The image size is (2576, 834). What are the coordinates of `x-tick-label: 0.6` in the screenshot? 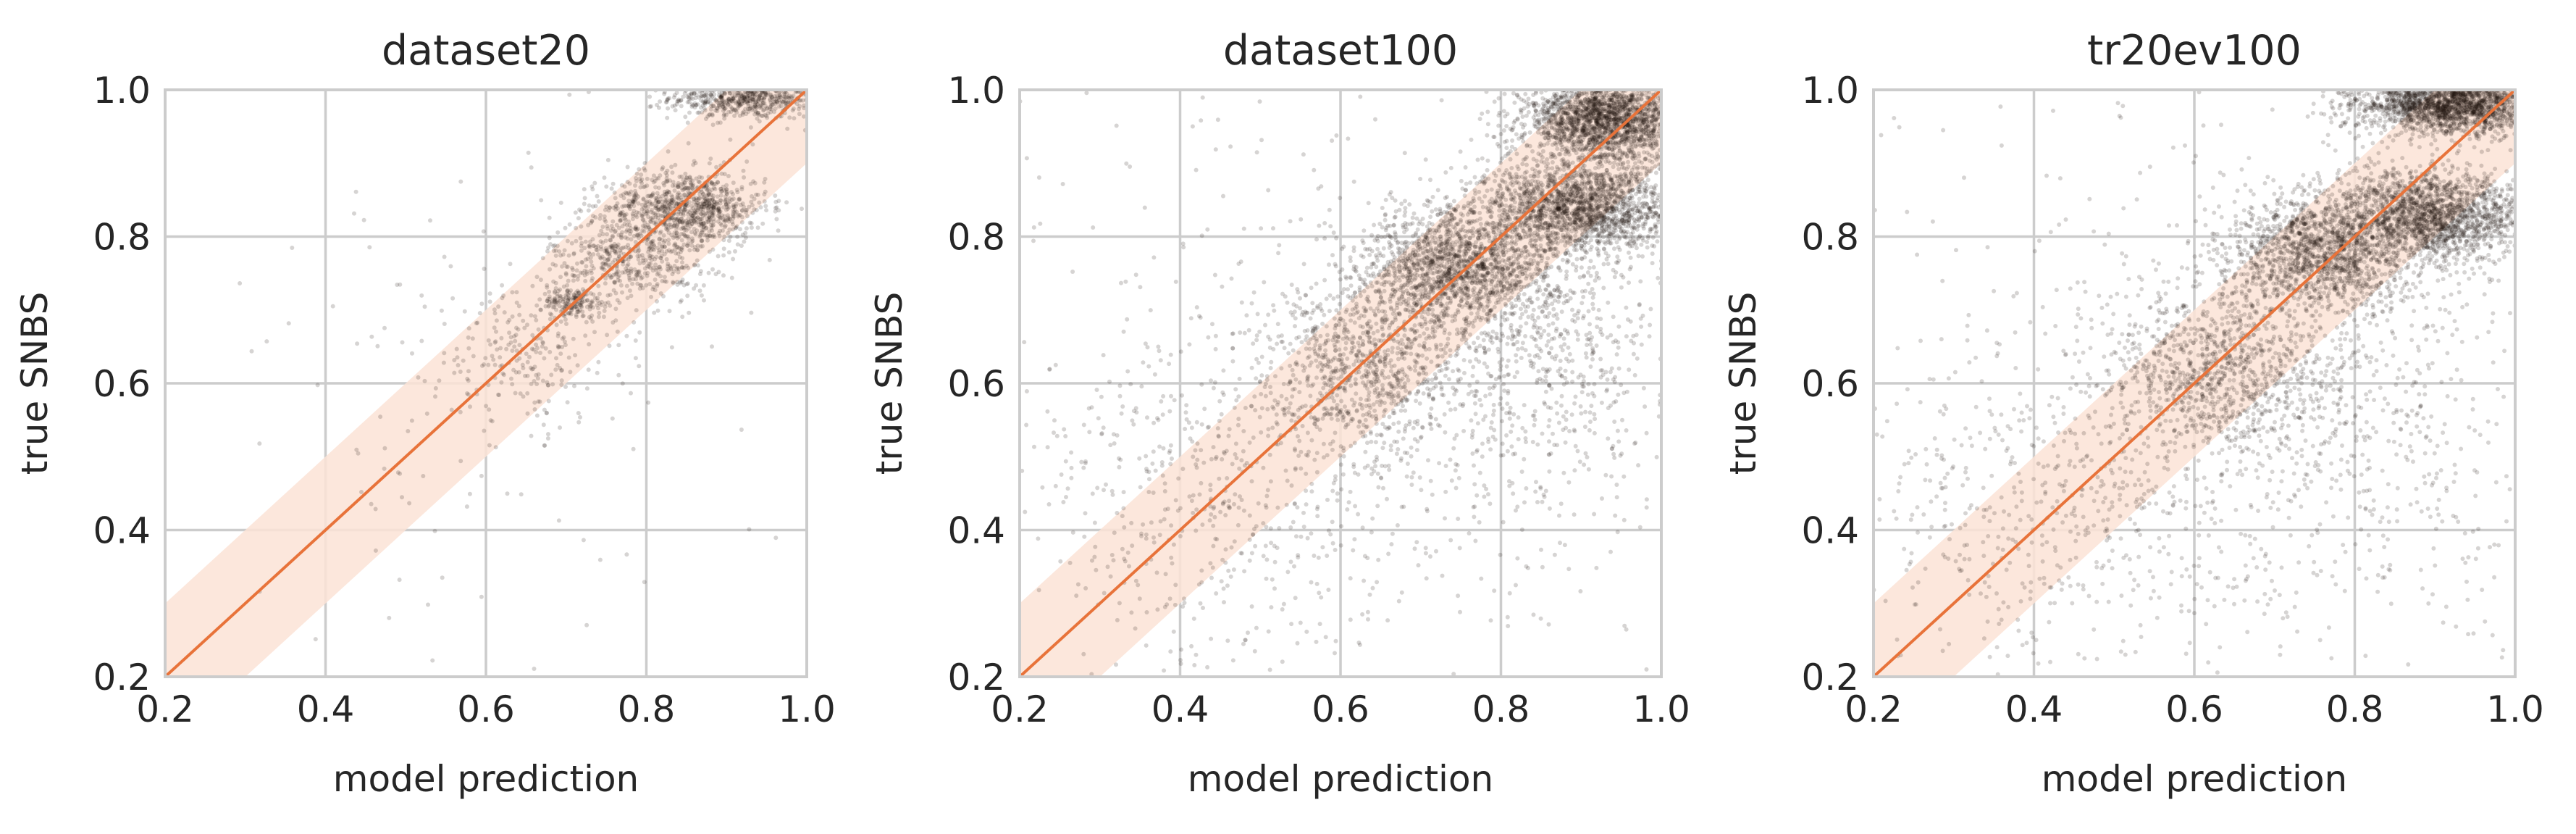 It's located at (486, 709).